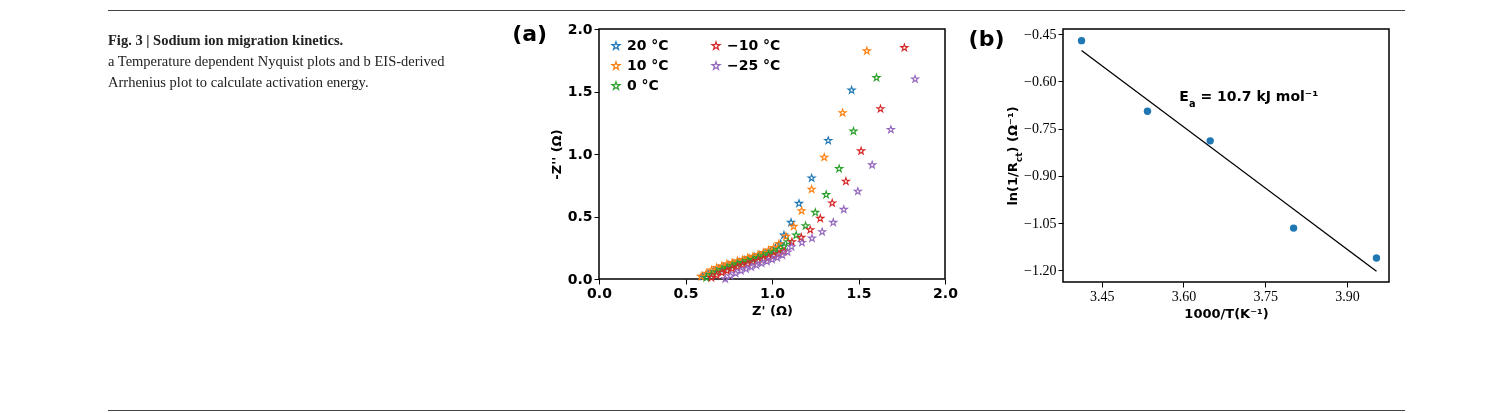 This screenshot has width=1489, height=413. What do you see at coordinates (226, 40) in the screenshot?
I see `caption: Fig. 3 | Sodium ion migration kinetics.` at bounding box center [226, 40].